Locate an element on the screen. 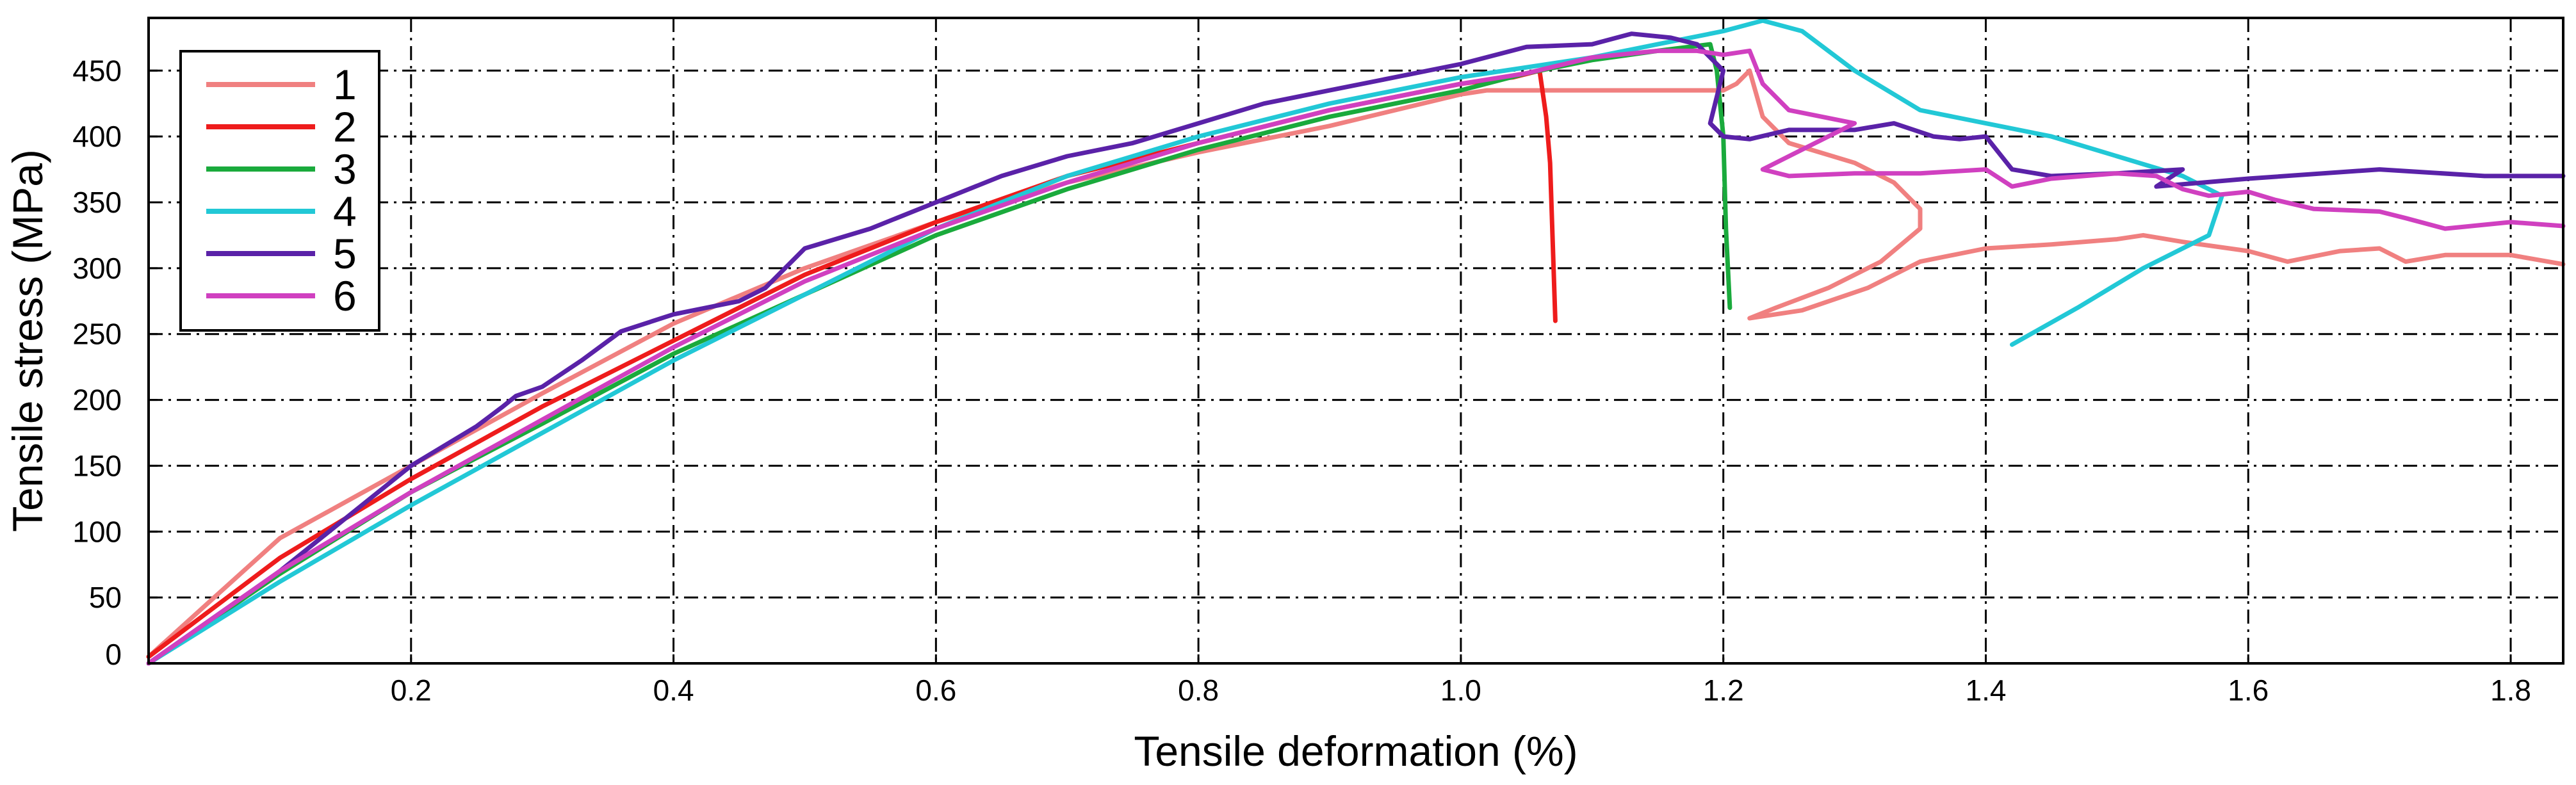 This screenshot has height=785, width=2576. y-tick-label: 300 is located at coordinates (97, 269).